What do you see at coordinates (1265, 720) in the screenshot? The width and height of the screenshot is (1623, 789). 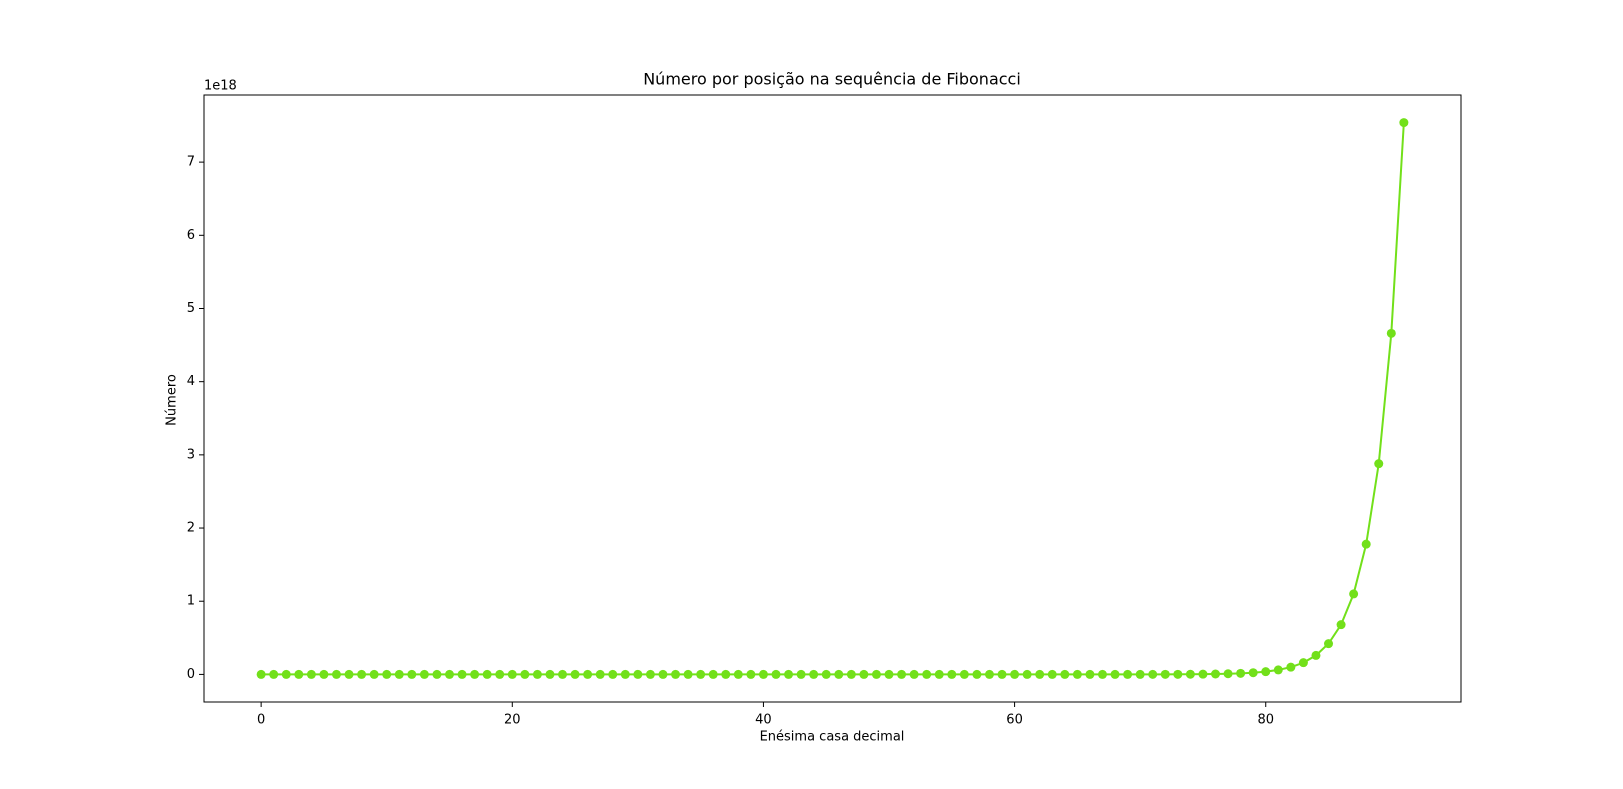 I see `x-tick-label: 80` at bounding box center [1265, 720].